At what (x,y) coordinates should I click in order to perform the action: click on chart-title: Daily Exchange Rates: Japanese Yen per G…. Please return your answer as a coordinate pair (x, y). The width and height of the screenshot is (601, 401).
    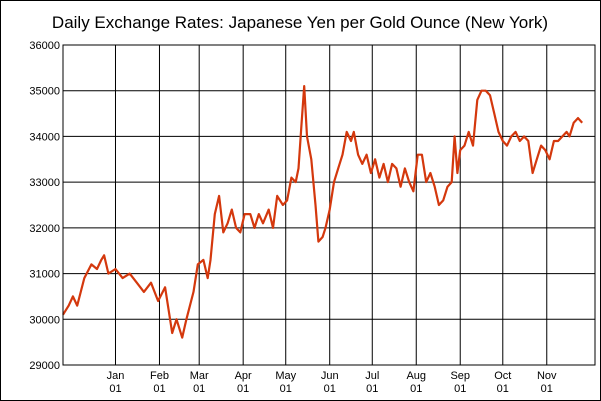
    Looking at the image, I should click on (300, 22).